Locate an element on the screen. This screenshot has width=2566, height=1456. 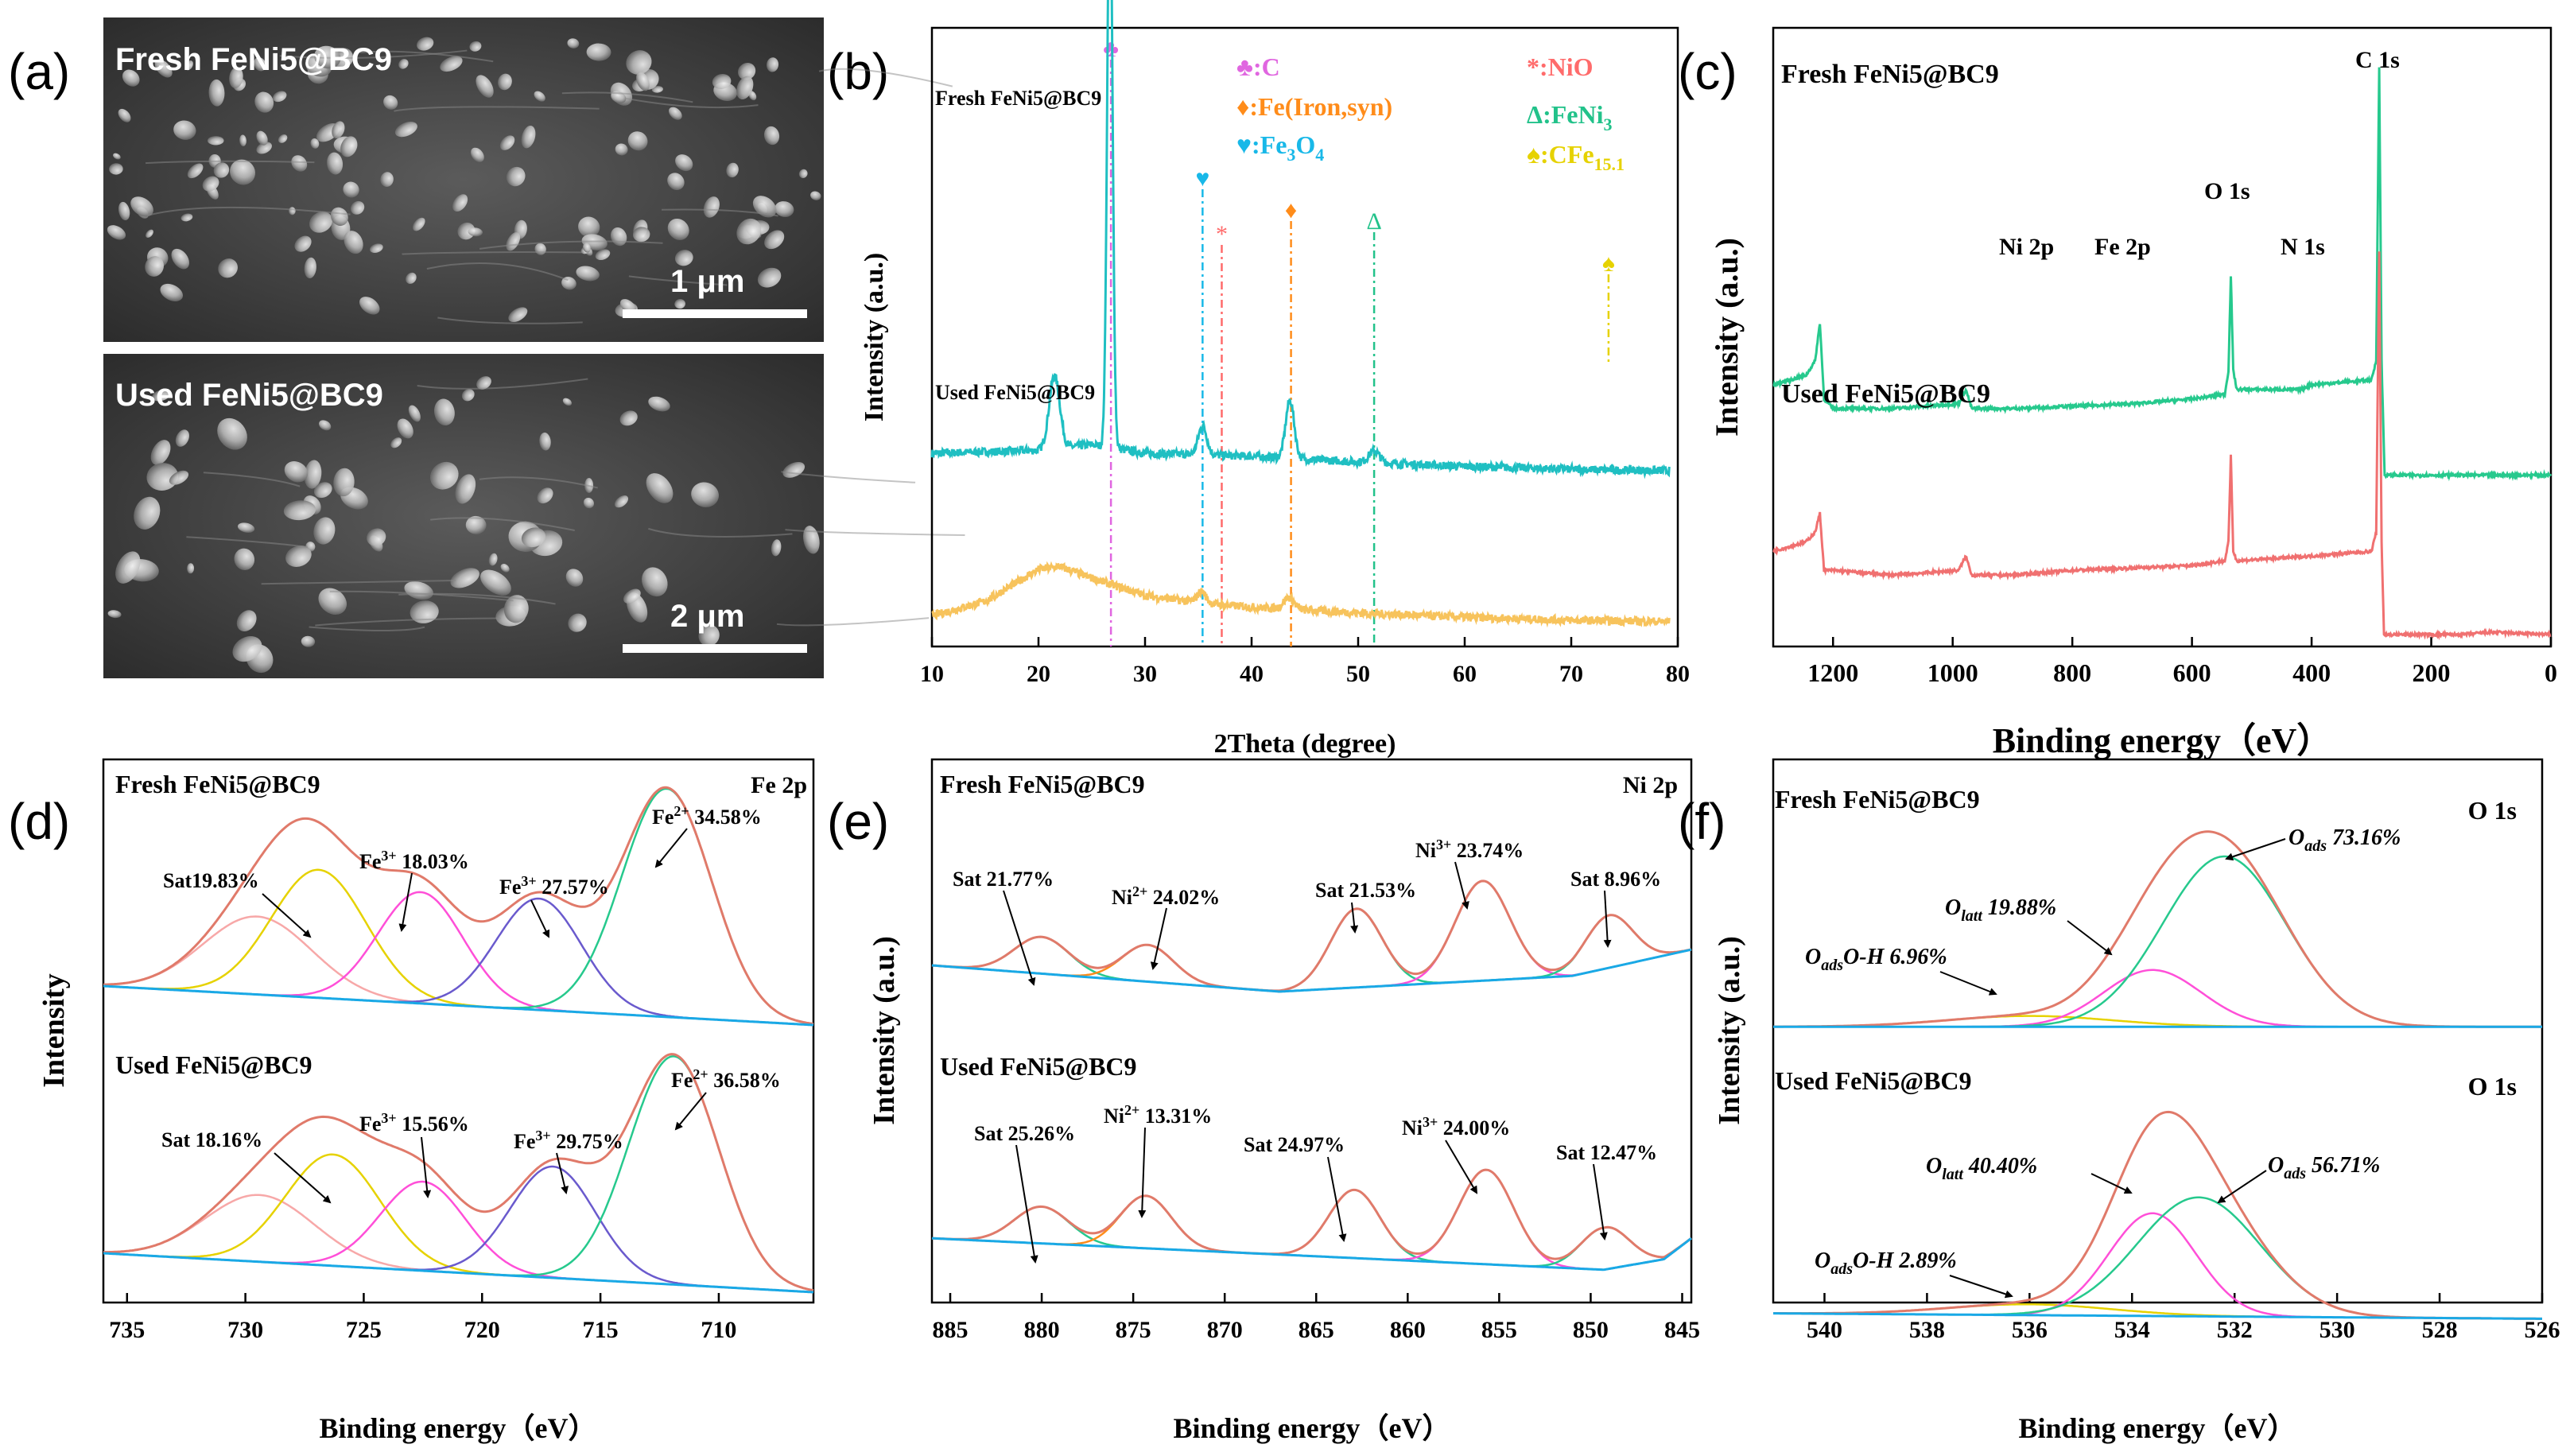
scale-bar-used is located at coordinates (715, 648).